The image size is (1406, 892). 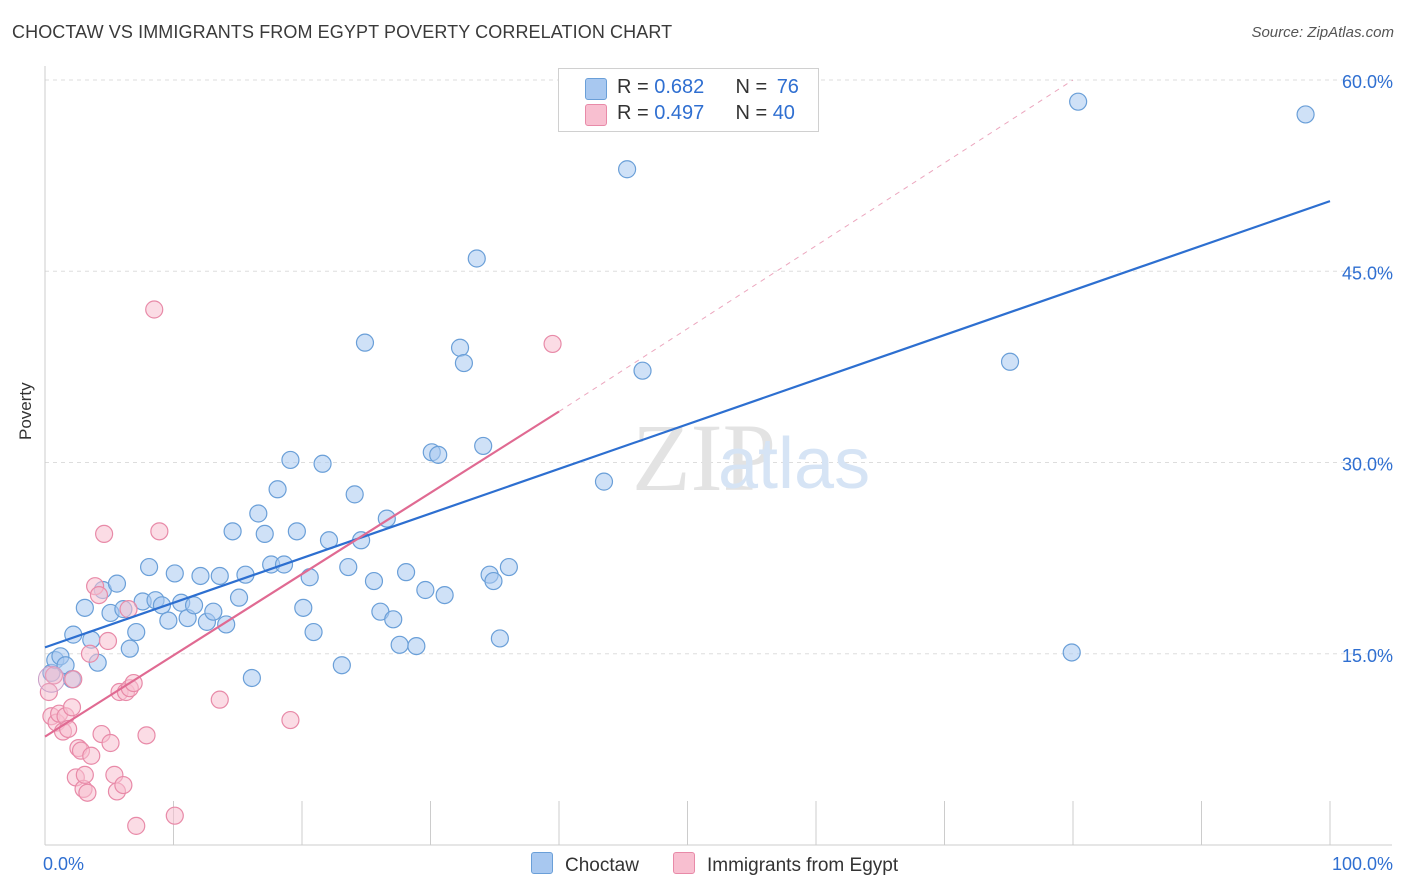 I want to click on watermark-atlas: atlas, so click(x=794, y=464).